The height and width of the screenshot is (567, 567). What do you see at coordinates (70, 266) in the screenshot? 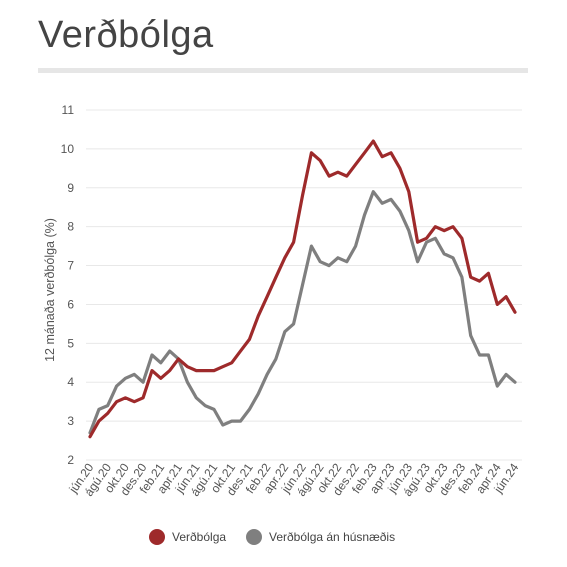
I see `y-tick-label: 7` at bounding box center [70, 266].